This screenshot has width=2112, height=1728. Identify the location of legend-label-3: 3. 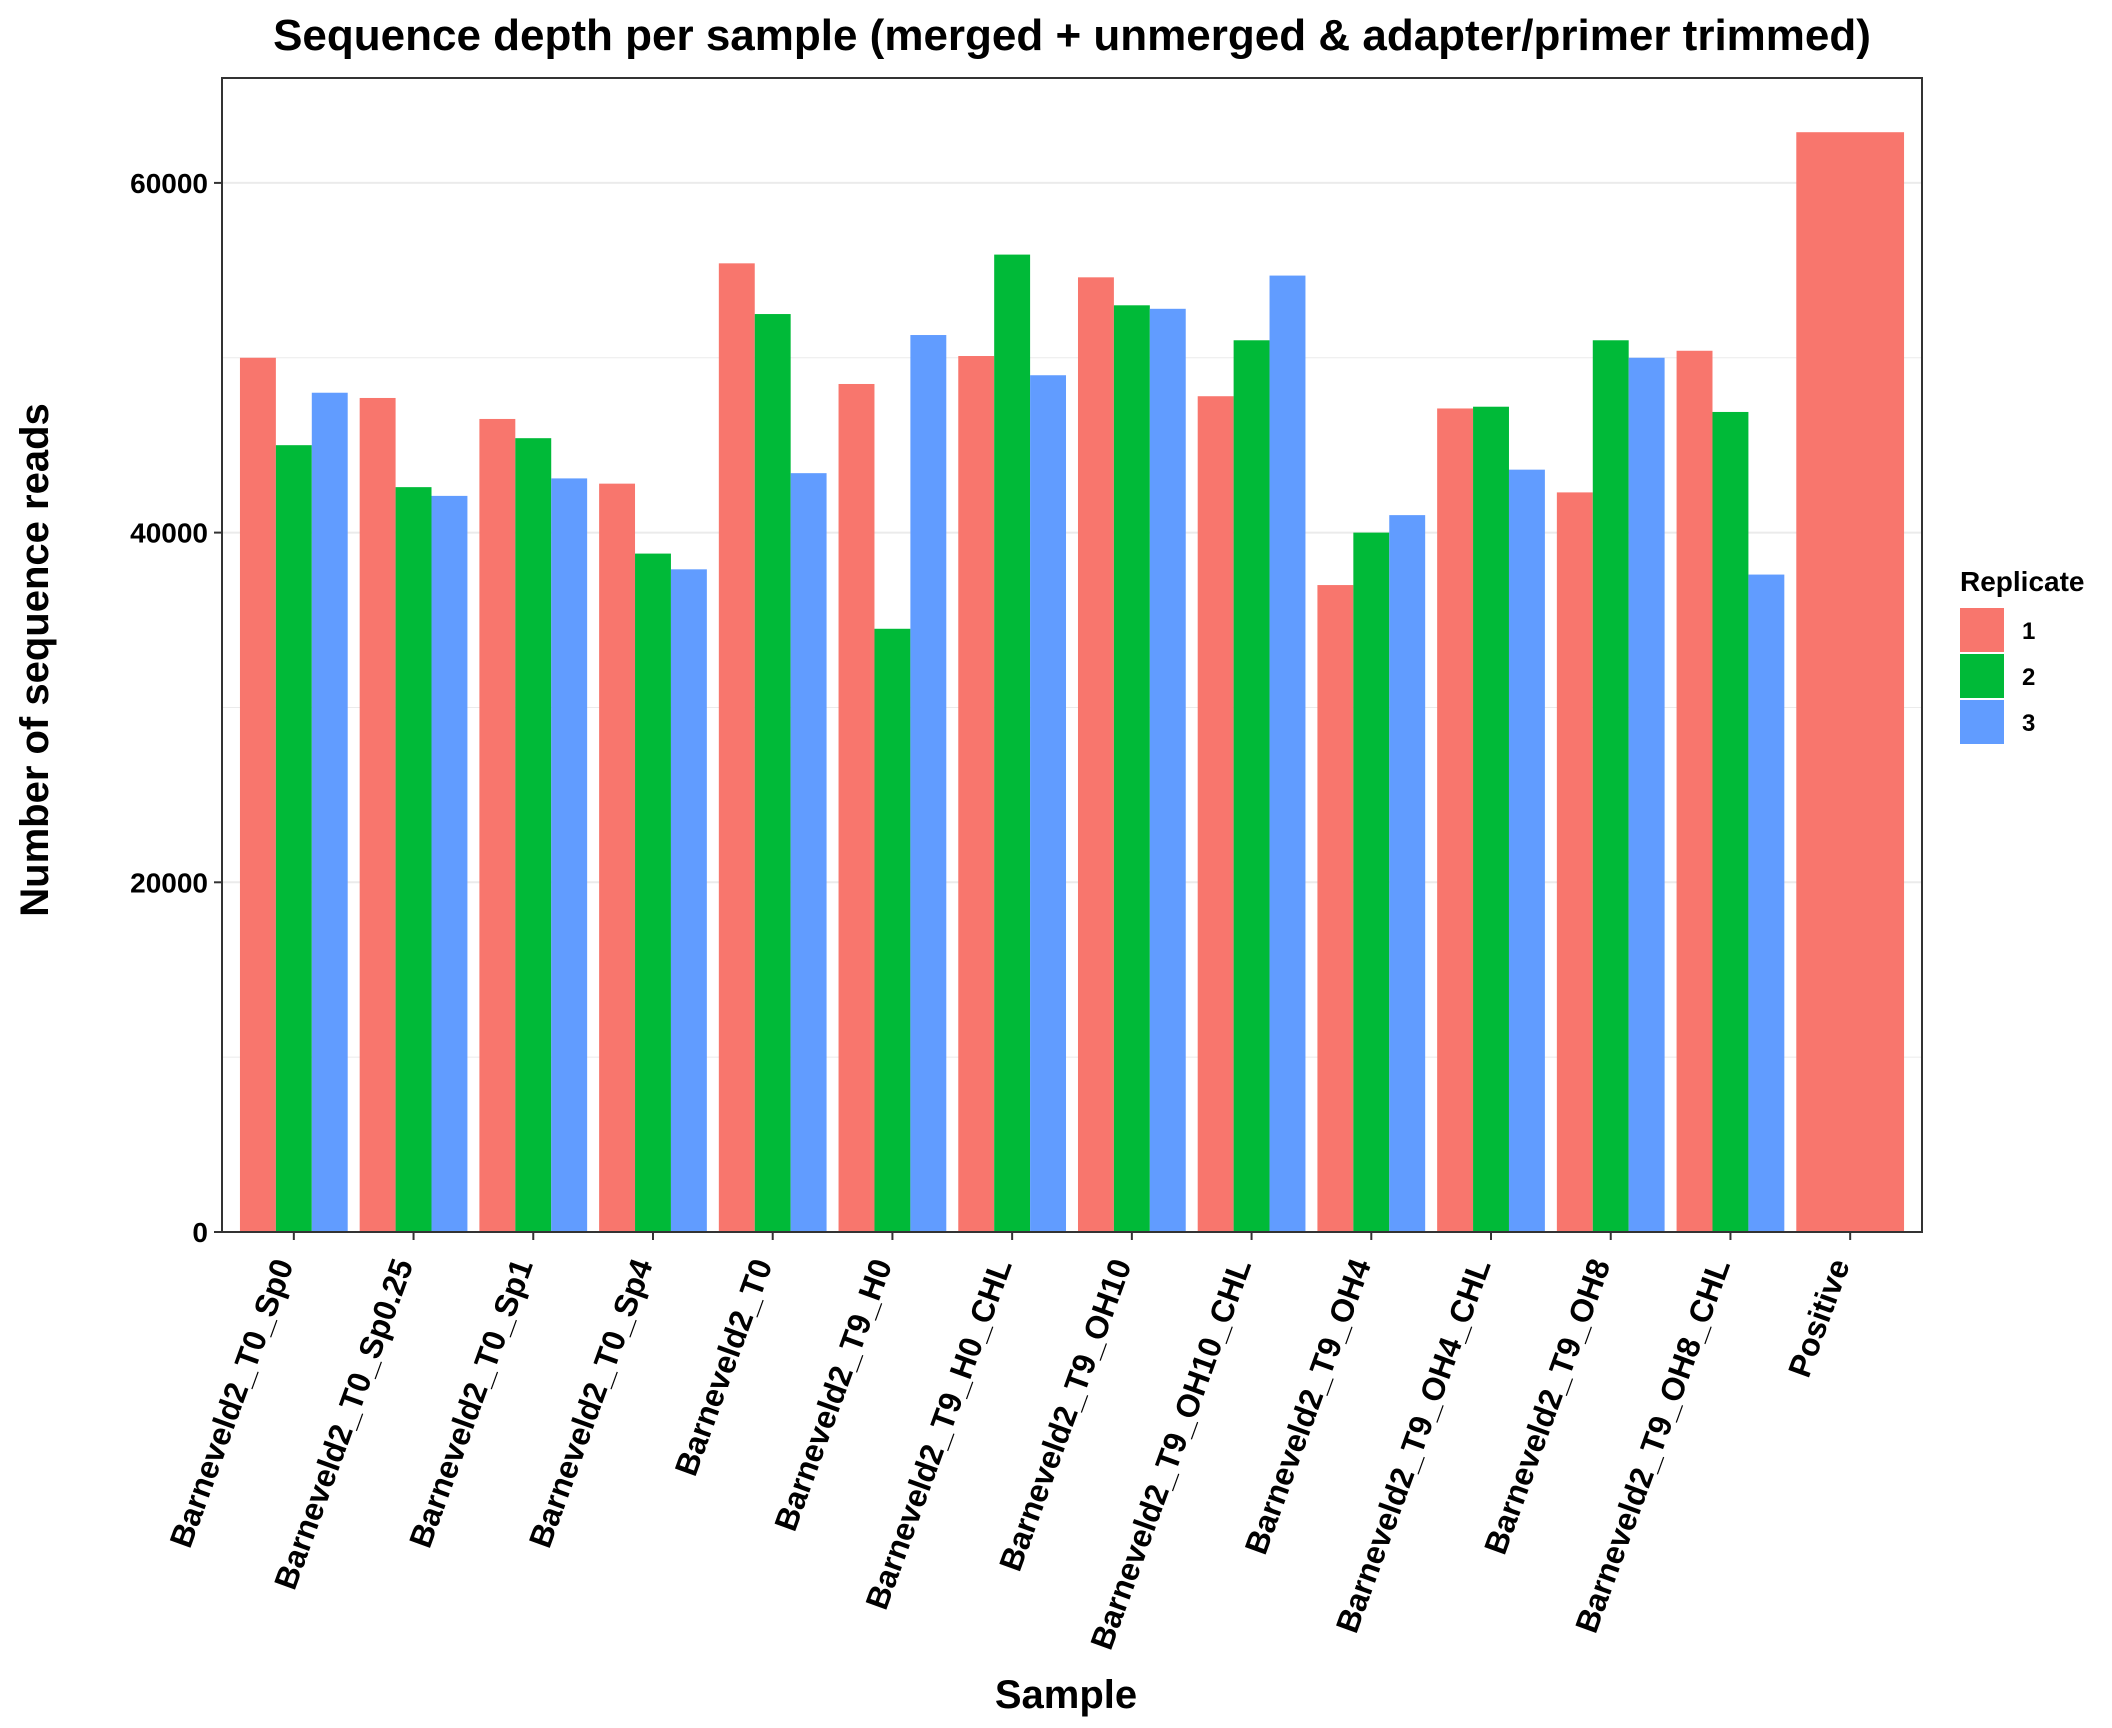
(2028, 723).